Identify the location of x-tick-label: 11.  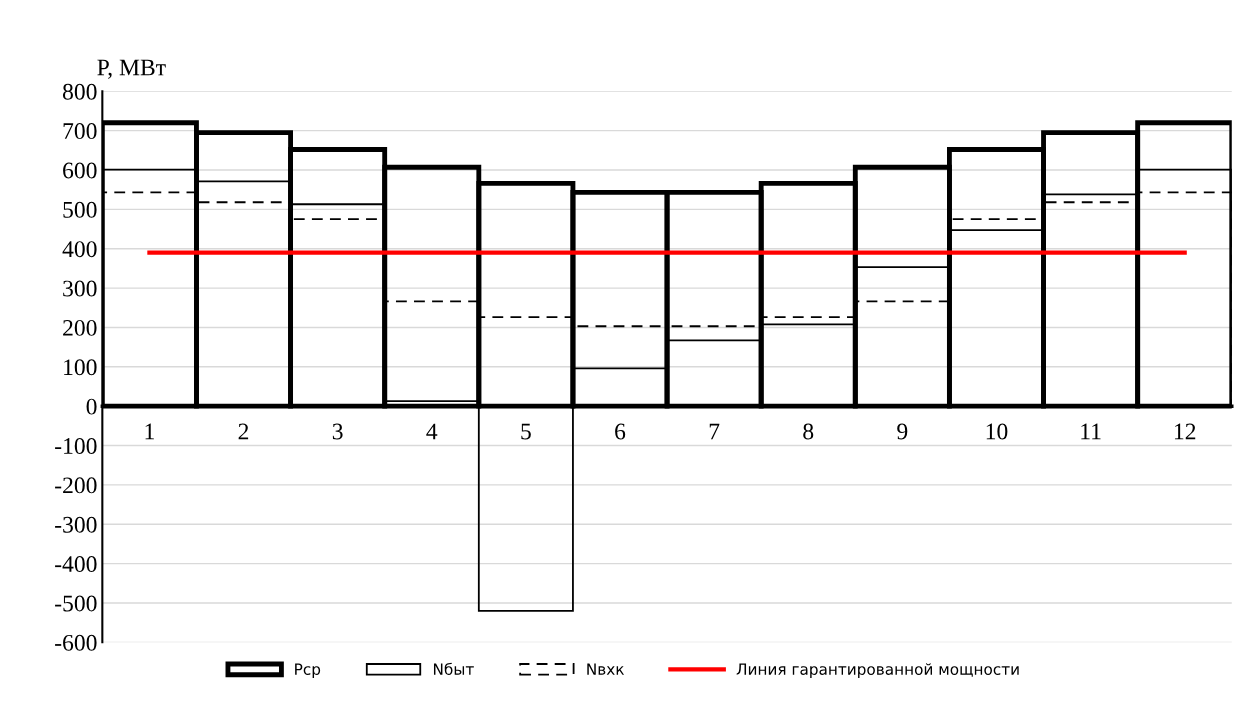
(1091, 431).